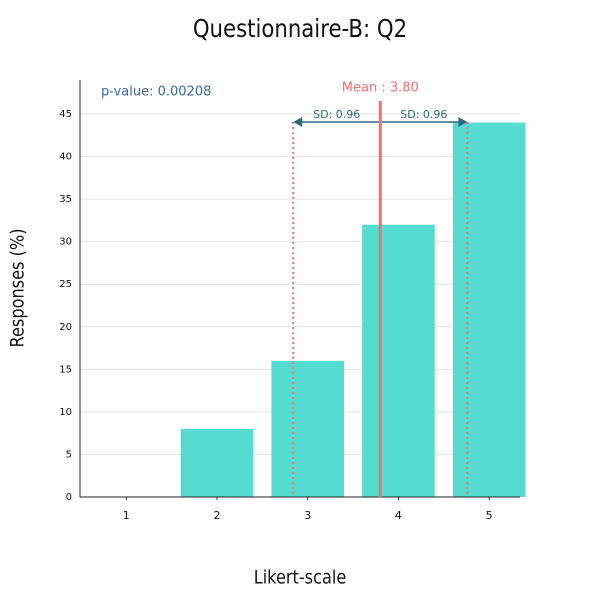 This screenshot has width=600, height=600. Describe the element at coordinates (489, 515) in the screenshot. I see `x-tick-label: 5` at that location.